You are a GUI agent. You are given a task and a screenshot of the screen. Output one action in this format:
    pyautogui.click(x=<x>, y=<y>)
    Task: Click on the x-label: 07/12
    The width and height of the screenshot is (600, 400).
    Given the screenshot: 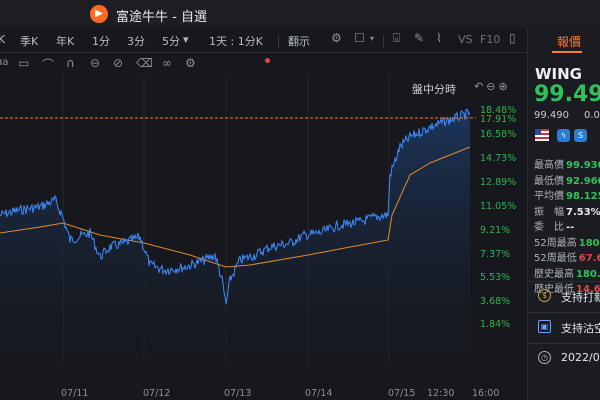 What is the action you would take?
    pyautogui.click(x=157, y=393)
    